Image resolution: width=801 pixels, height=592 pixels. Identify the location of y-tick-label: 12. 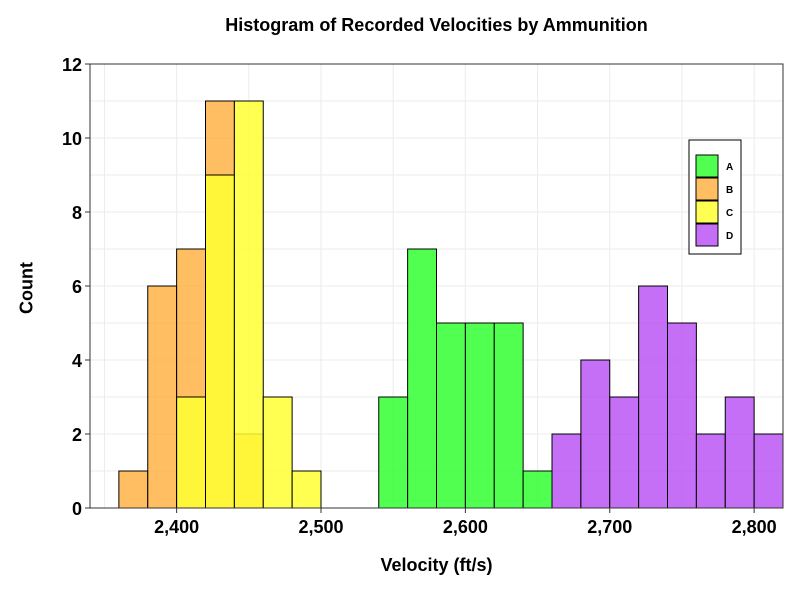
(72, 65).